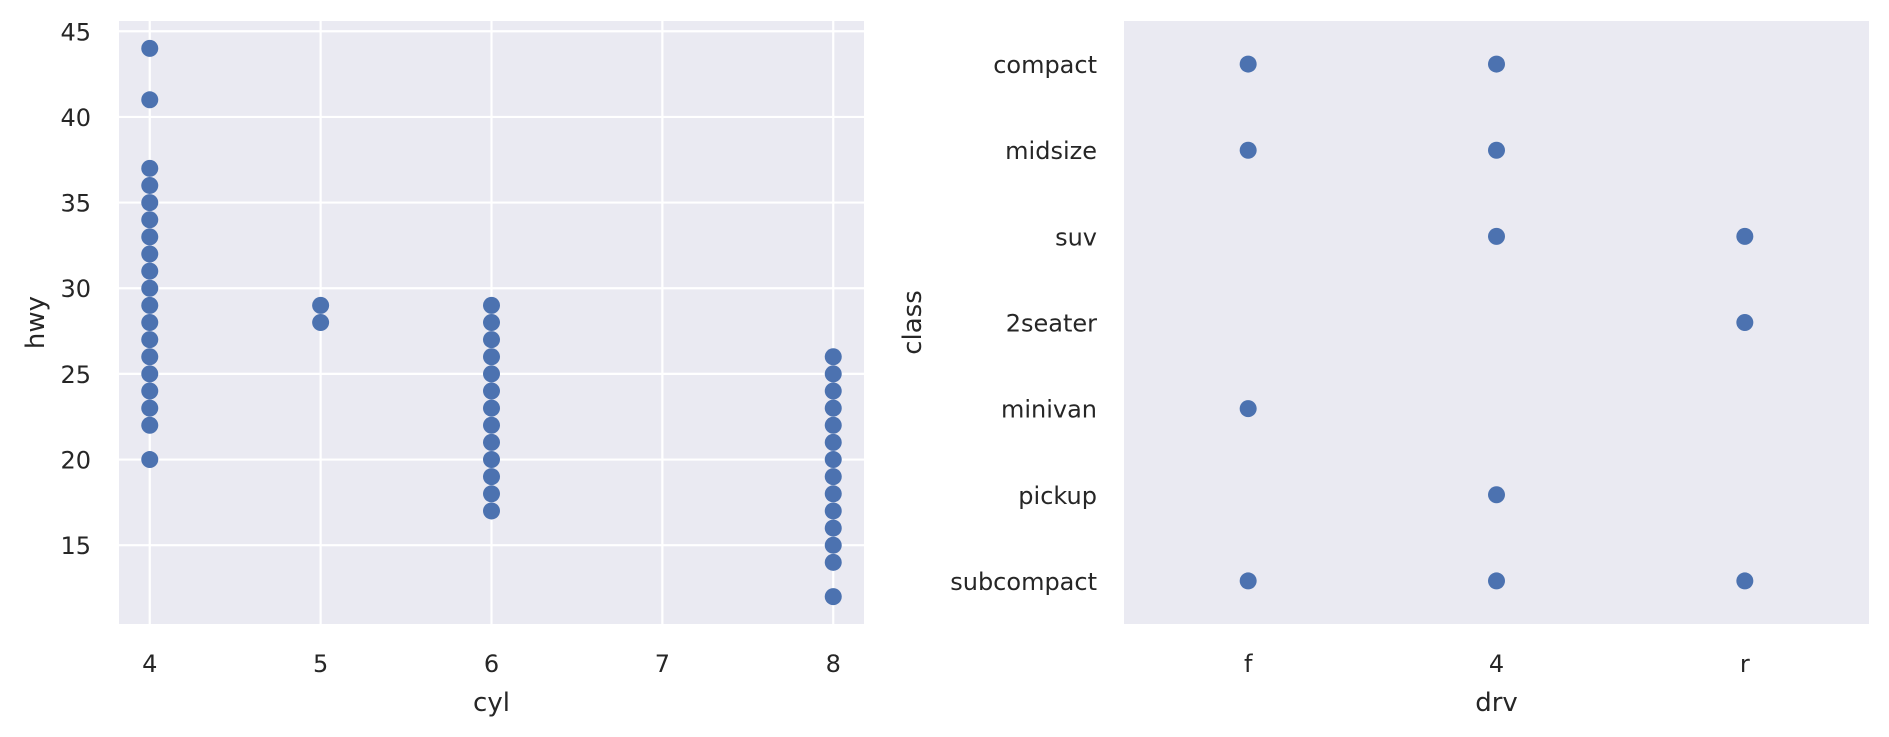 The width and height of the screenshot is (1889, 737). What do you see at coordinates (1057, 496) in the screenshot?
I see `y-tick-label: pickup` at bounding box center [1057, 496].